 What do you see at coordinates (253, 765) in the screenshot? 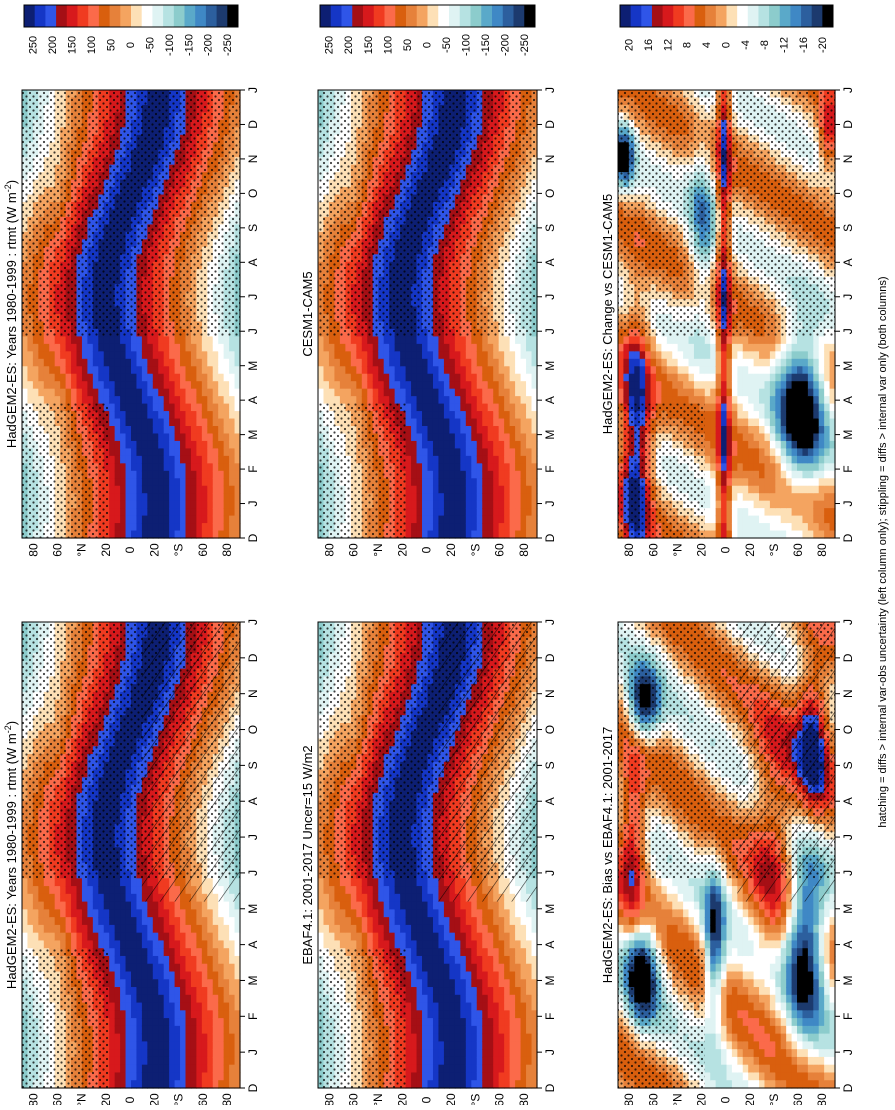
I see `month-label: S` at bounding box center [253, 765].